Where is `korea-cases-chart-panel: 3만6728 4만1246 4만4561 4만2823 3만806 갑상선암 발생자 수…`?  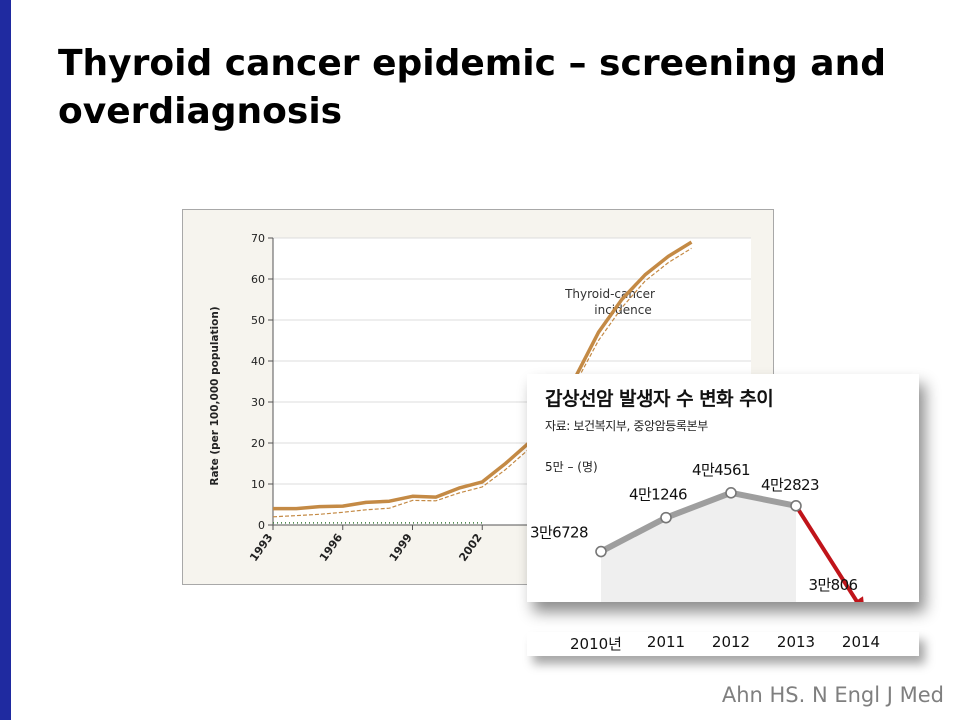
korea-cases-chart-panel: 3만6728 4만1246 4만4561 4만2823 3만806 갑상선암 발생자 수… is located at coordinates (723, 488).